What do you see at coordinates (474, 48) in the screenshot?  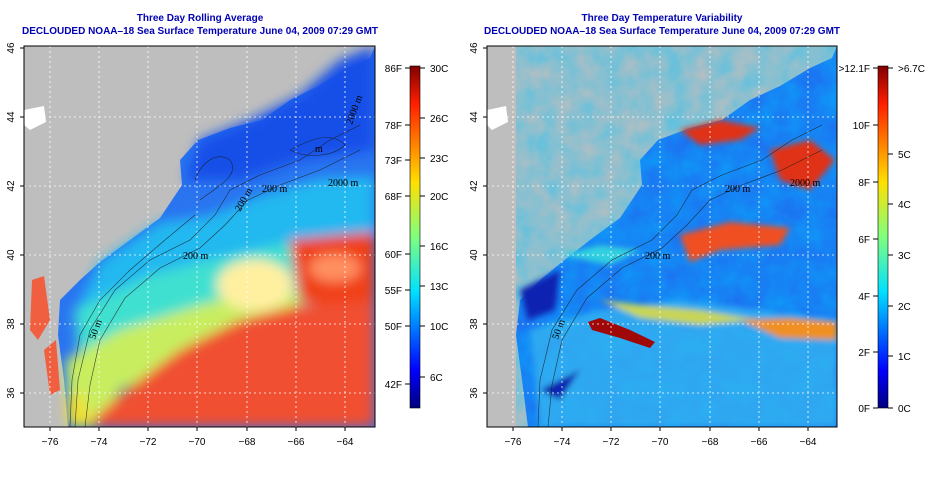 I see `right-y-tick: 46` at bounding box center [474, 48].